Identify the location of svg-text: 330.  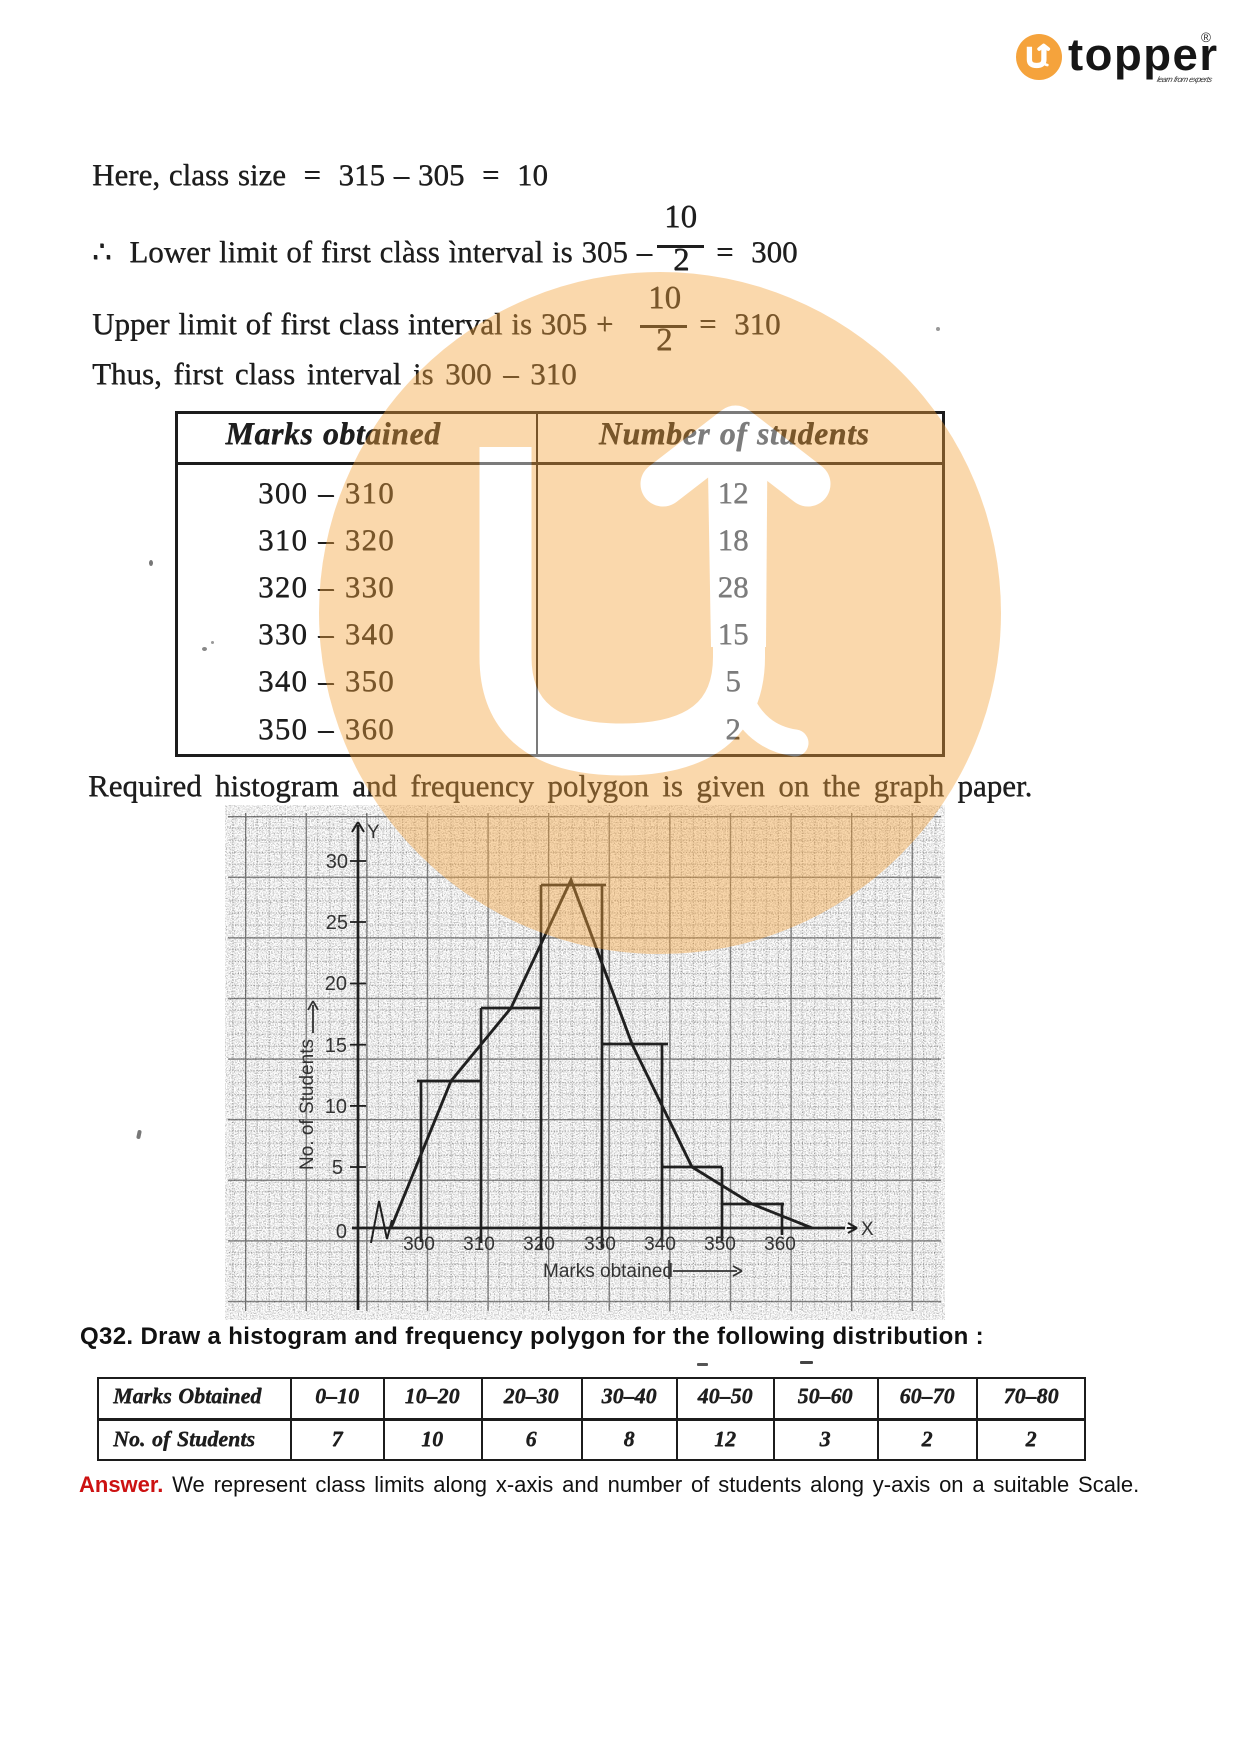
(600, 1244).